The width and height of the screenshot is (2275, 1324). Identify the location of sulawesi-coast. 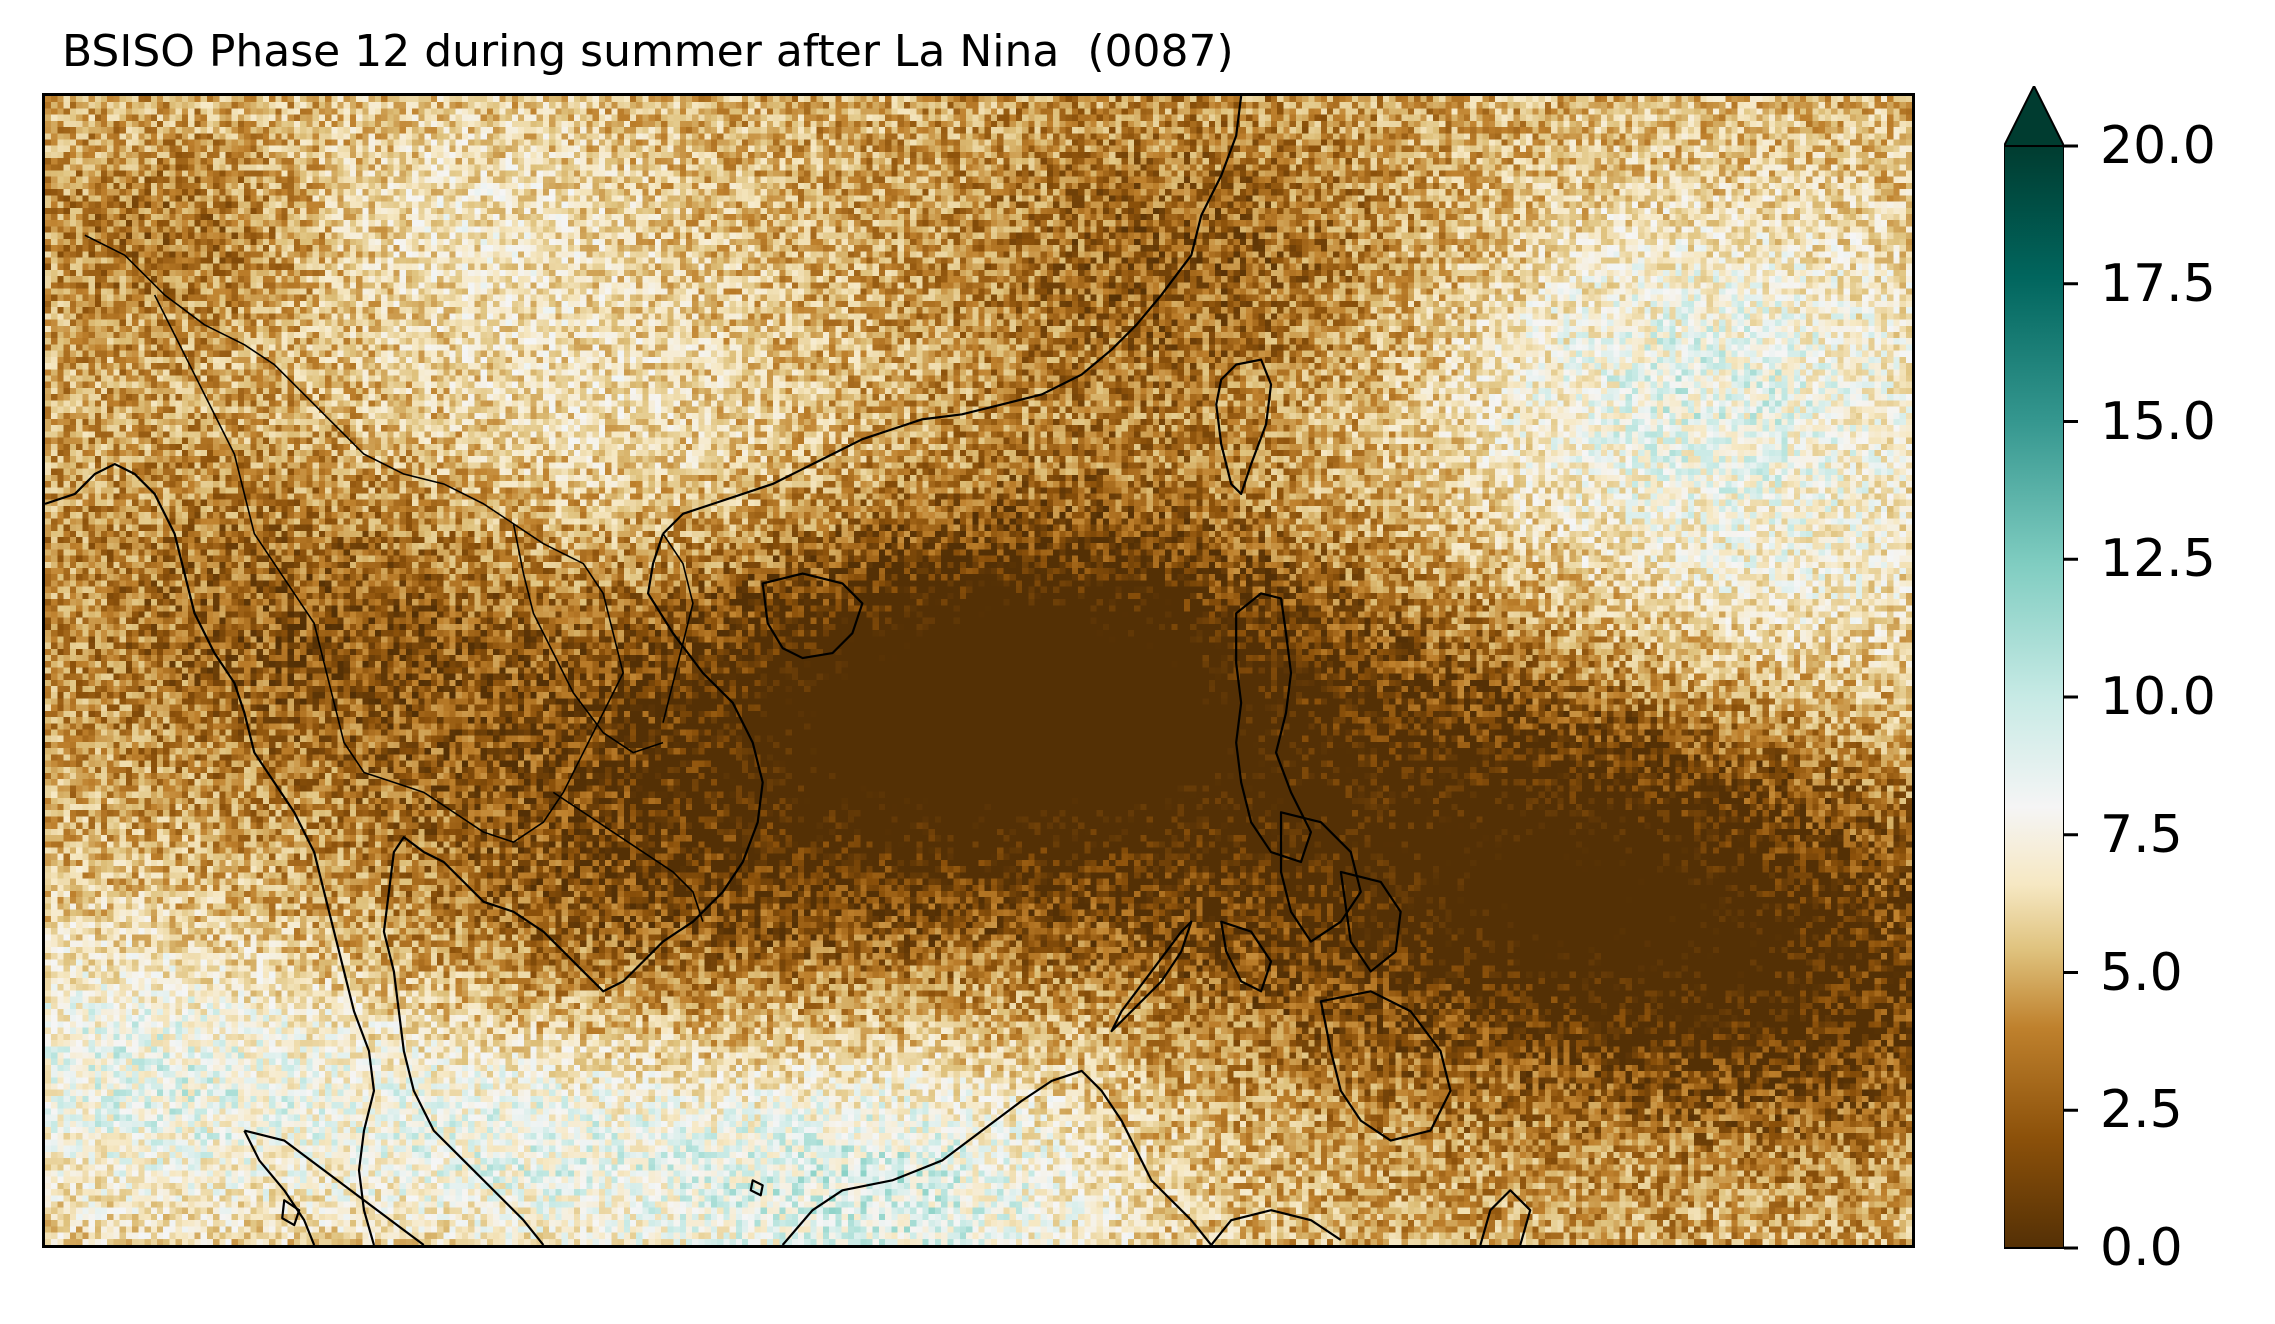
(1276, 1227).